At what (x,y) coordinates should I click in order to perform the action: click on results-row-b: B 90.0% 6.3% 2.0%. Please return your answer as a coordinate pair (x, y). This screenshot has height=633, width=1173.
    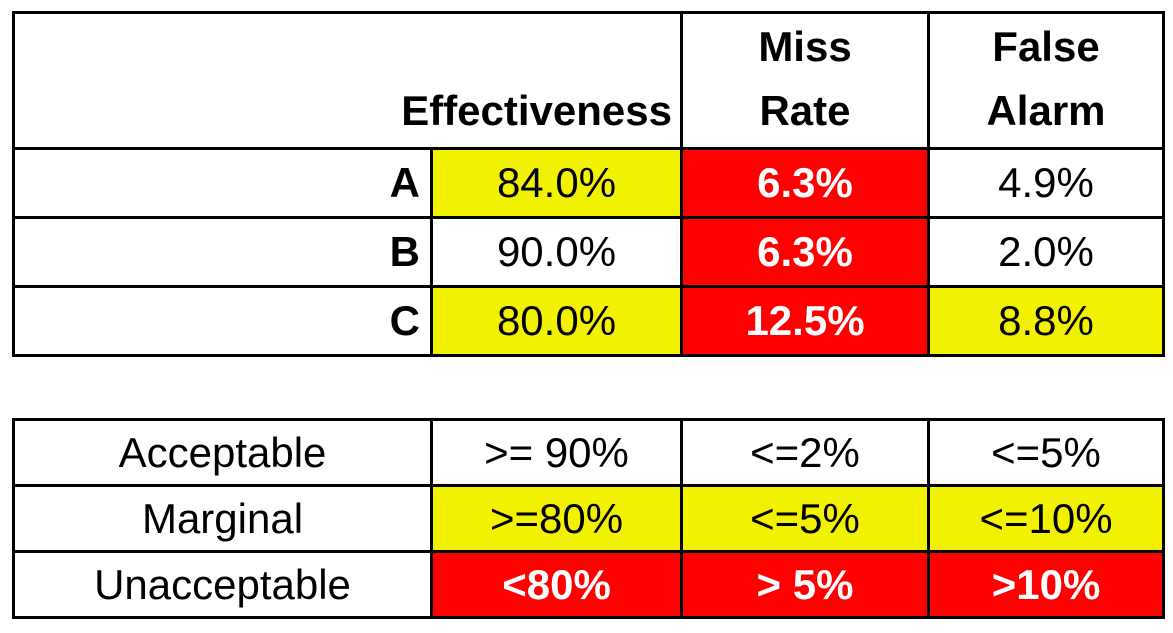
    Looking at the image, I should click on (588, 252).